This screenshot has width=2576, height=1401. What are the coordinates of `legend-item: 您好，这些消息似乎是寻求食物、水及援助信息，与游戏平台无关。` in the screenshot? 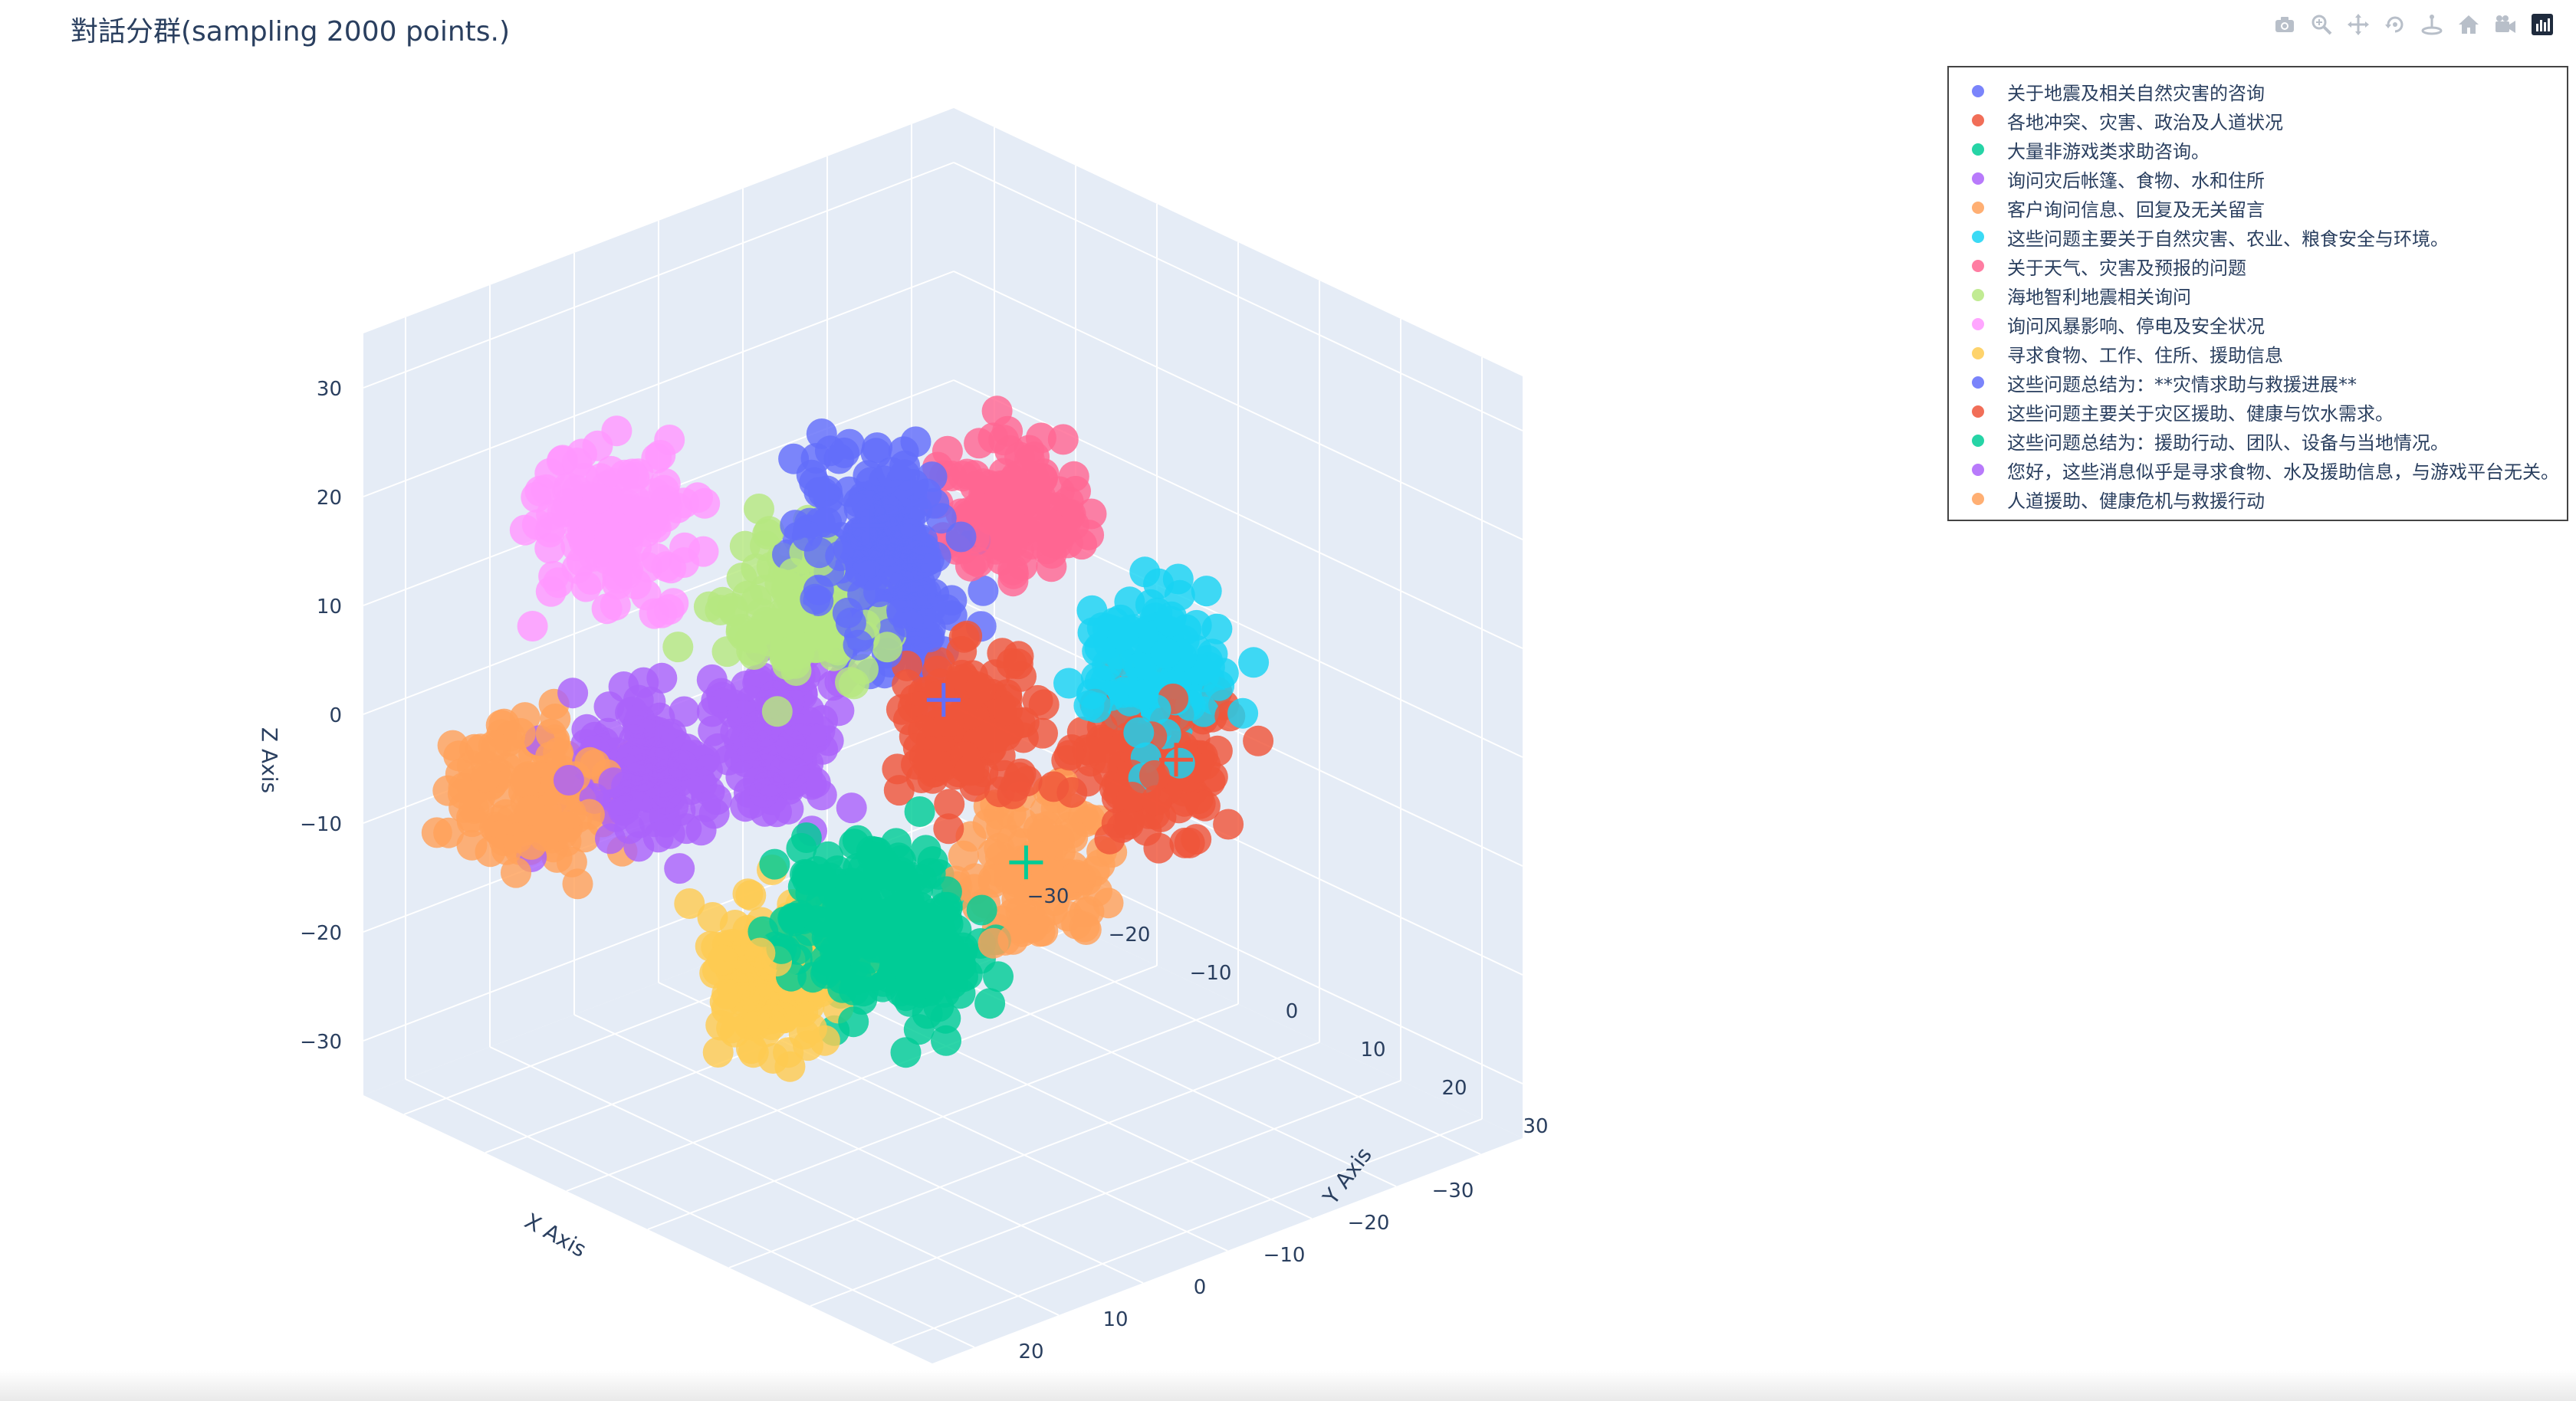 It's located at (2258, 469).